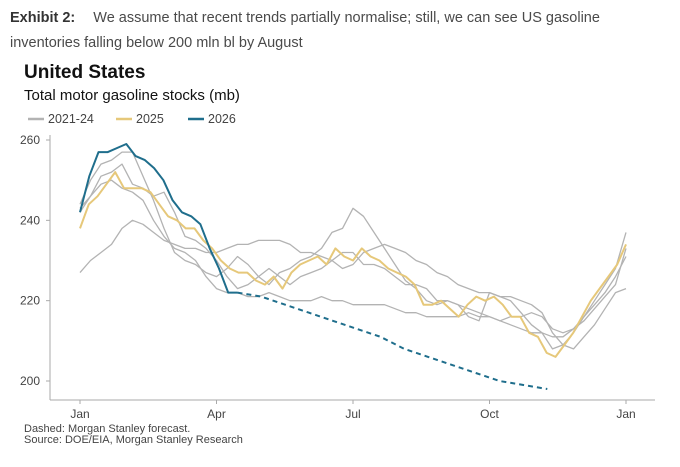 The image size is (680, 467). What do you see at coordinates (30, 140) in the screenshot?
I see `y-tick-label: 260` at bounding box center [30, 140].